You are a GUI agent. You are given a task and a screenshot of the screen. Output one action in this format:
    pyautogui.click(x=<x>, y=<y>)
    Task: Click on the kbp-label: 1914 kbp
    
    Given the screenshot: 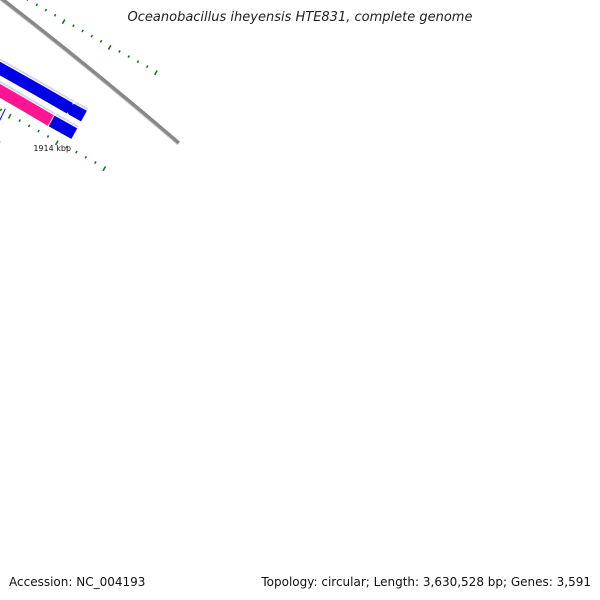 What is the action you would take?
    pyautogui.click(x=52, y=148)
    